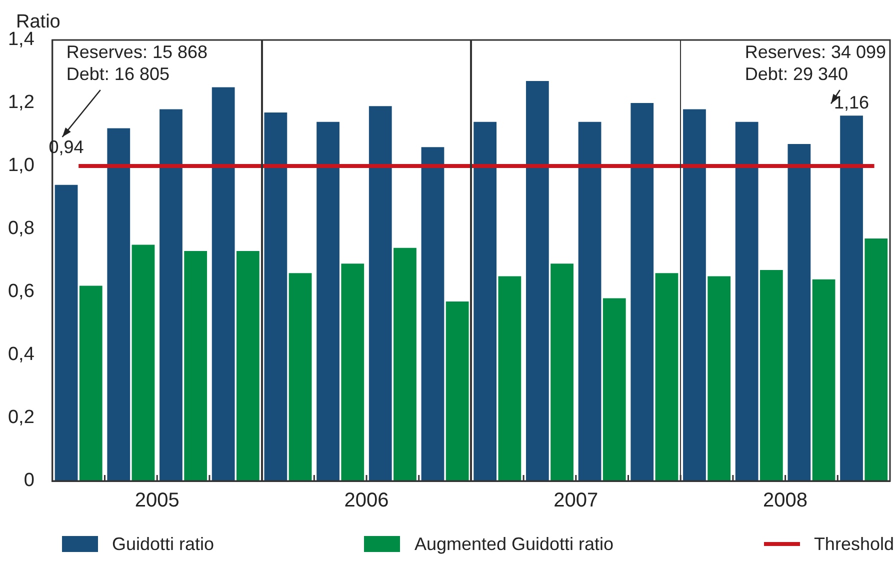 The image size is (896, 563). Describe the element at coordinates (163, 544) in the screenshot. I see `legend-label: Guidotti ratio` at that location.